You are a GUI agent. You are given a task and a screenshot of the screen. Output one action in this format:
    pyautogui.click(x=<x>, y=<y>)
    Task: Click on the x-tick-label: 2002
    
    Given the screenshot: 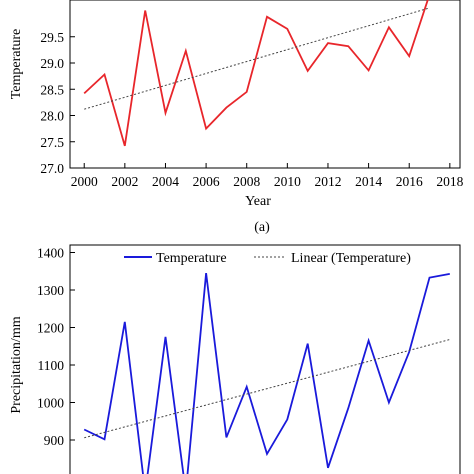 What is the action you would take?
    pyautogui.click(x=124, y=181)
    